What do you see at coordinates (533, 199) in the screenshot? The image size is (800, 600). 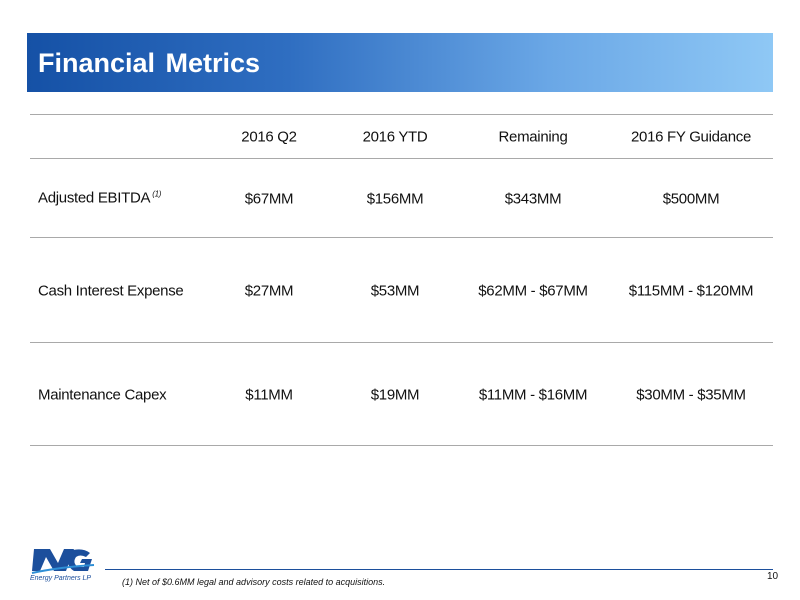 I see `table-cell: $343MM` at bounding box center [533, 199].